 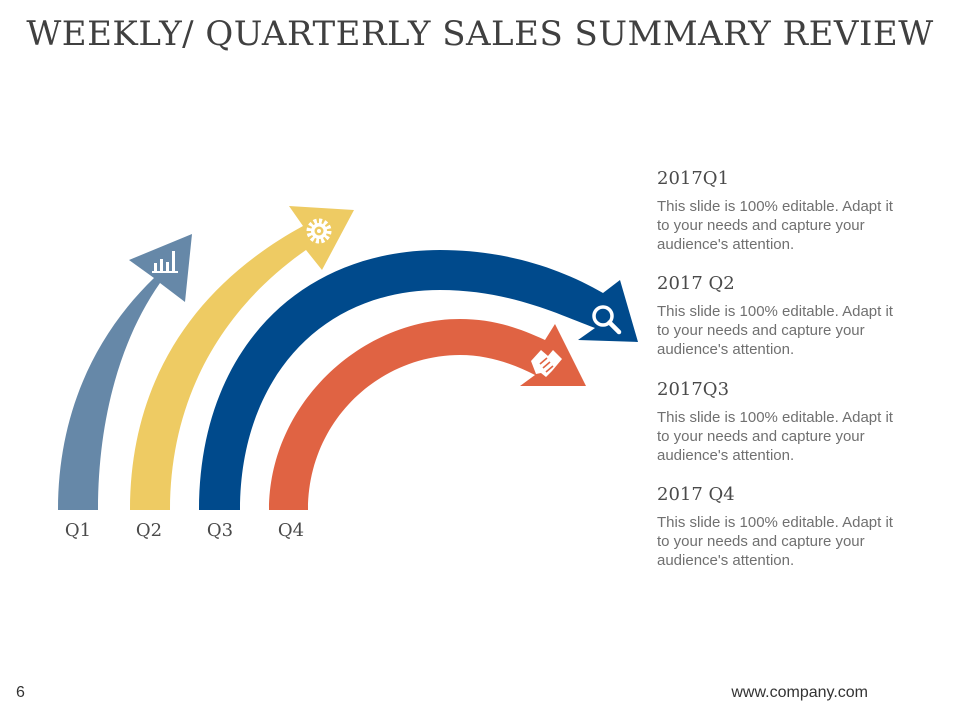 I want to click on summary-title: 2017 Q2, so click(x=696, y=283).